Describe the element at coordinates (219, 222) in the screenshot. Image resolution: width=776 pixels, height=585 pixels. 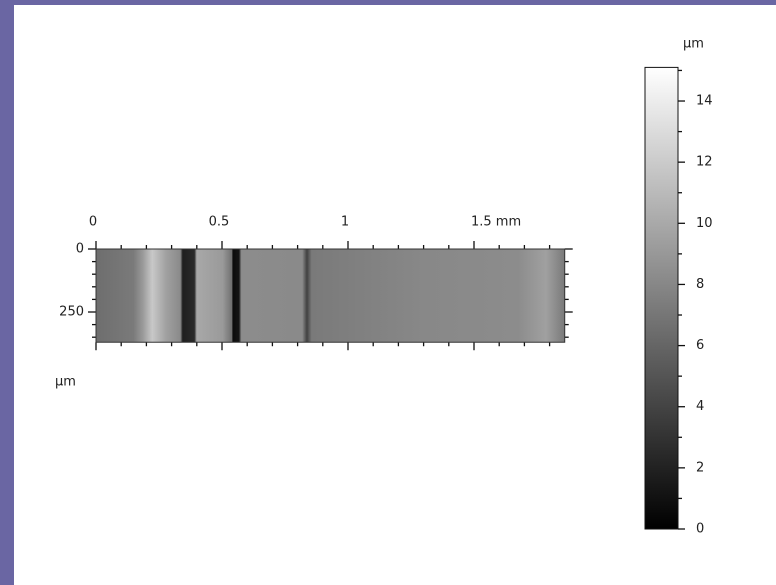
I see `x-tick-label: 0.5` at that location.